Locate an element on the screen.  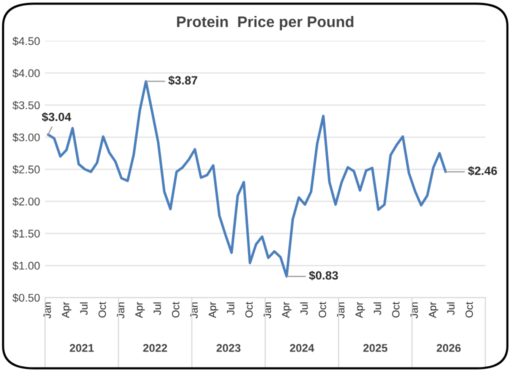
y-tick-label: $2.50 is located at coordinates (26, 169).